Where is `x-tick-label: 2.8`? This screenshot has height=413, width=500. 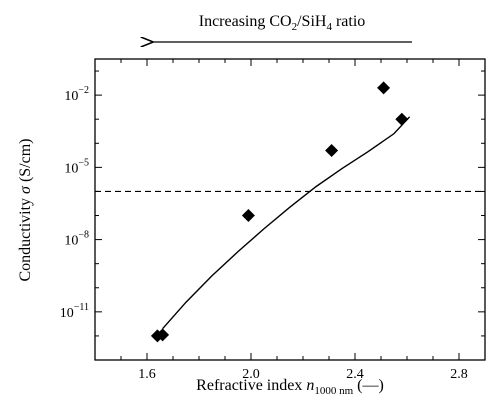 x-tick-label: 2.8 is located at coordinates (459, 374).